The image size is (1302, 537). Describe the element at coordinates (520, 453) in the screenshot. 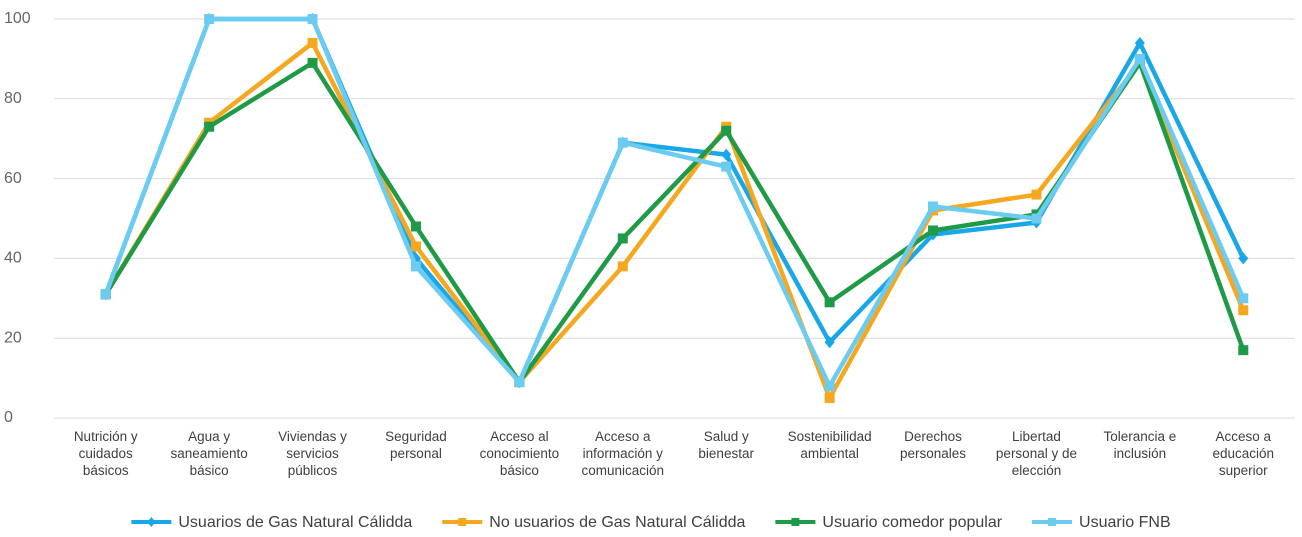

I see `x-tick-label: Acceso al conocimiento básico` at that location.